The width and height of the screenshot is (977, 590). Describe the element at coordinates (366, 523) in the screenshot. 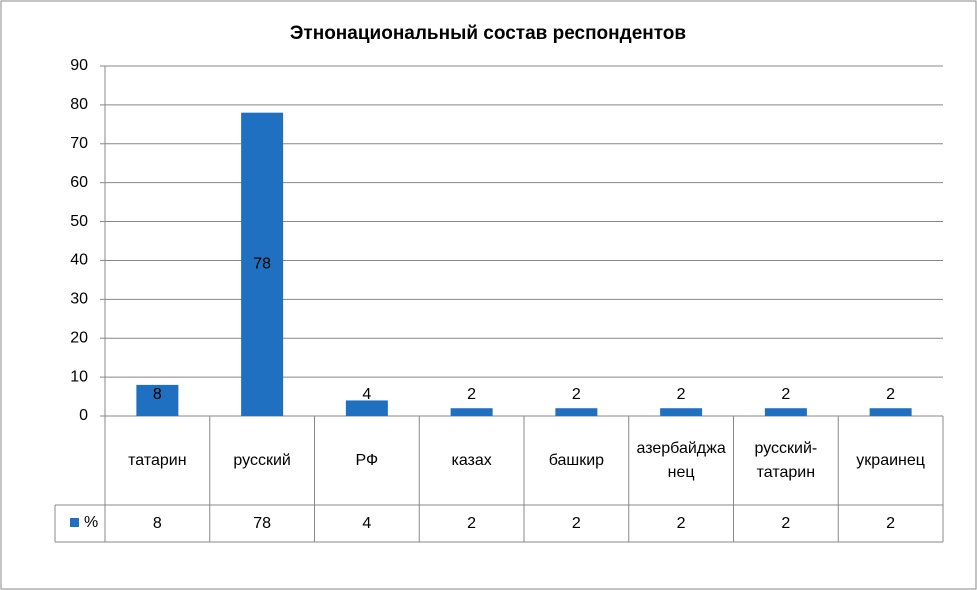

I see `table-value: 4` at that location.